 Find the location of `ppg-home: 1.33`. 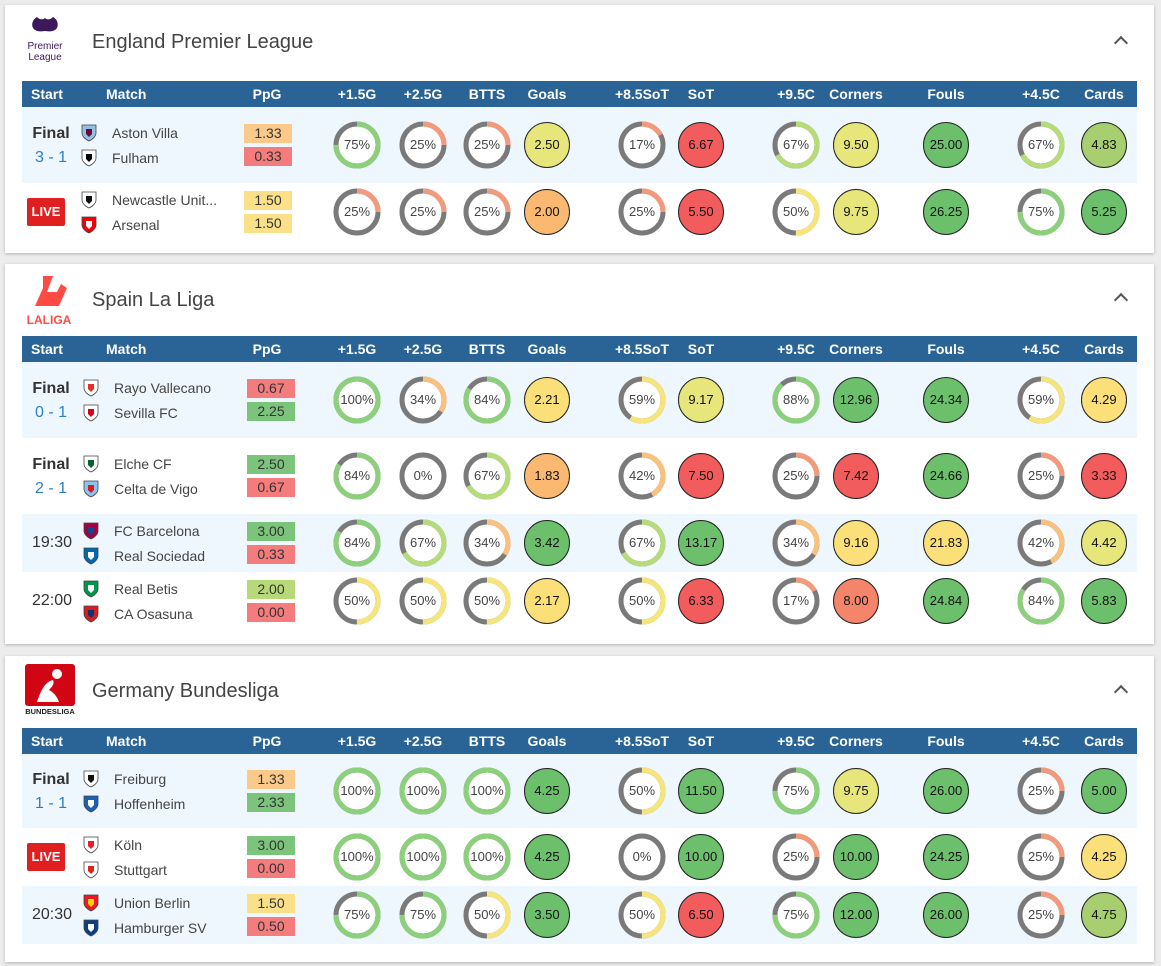

ppg-home: 1.33 is located at coordinates (271, 779).